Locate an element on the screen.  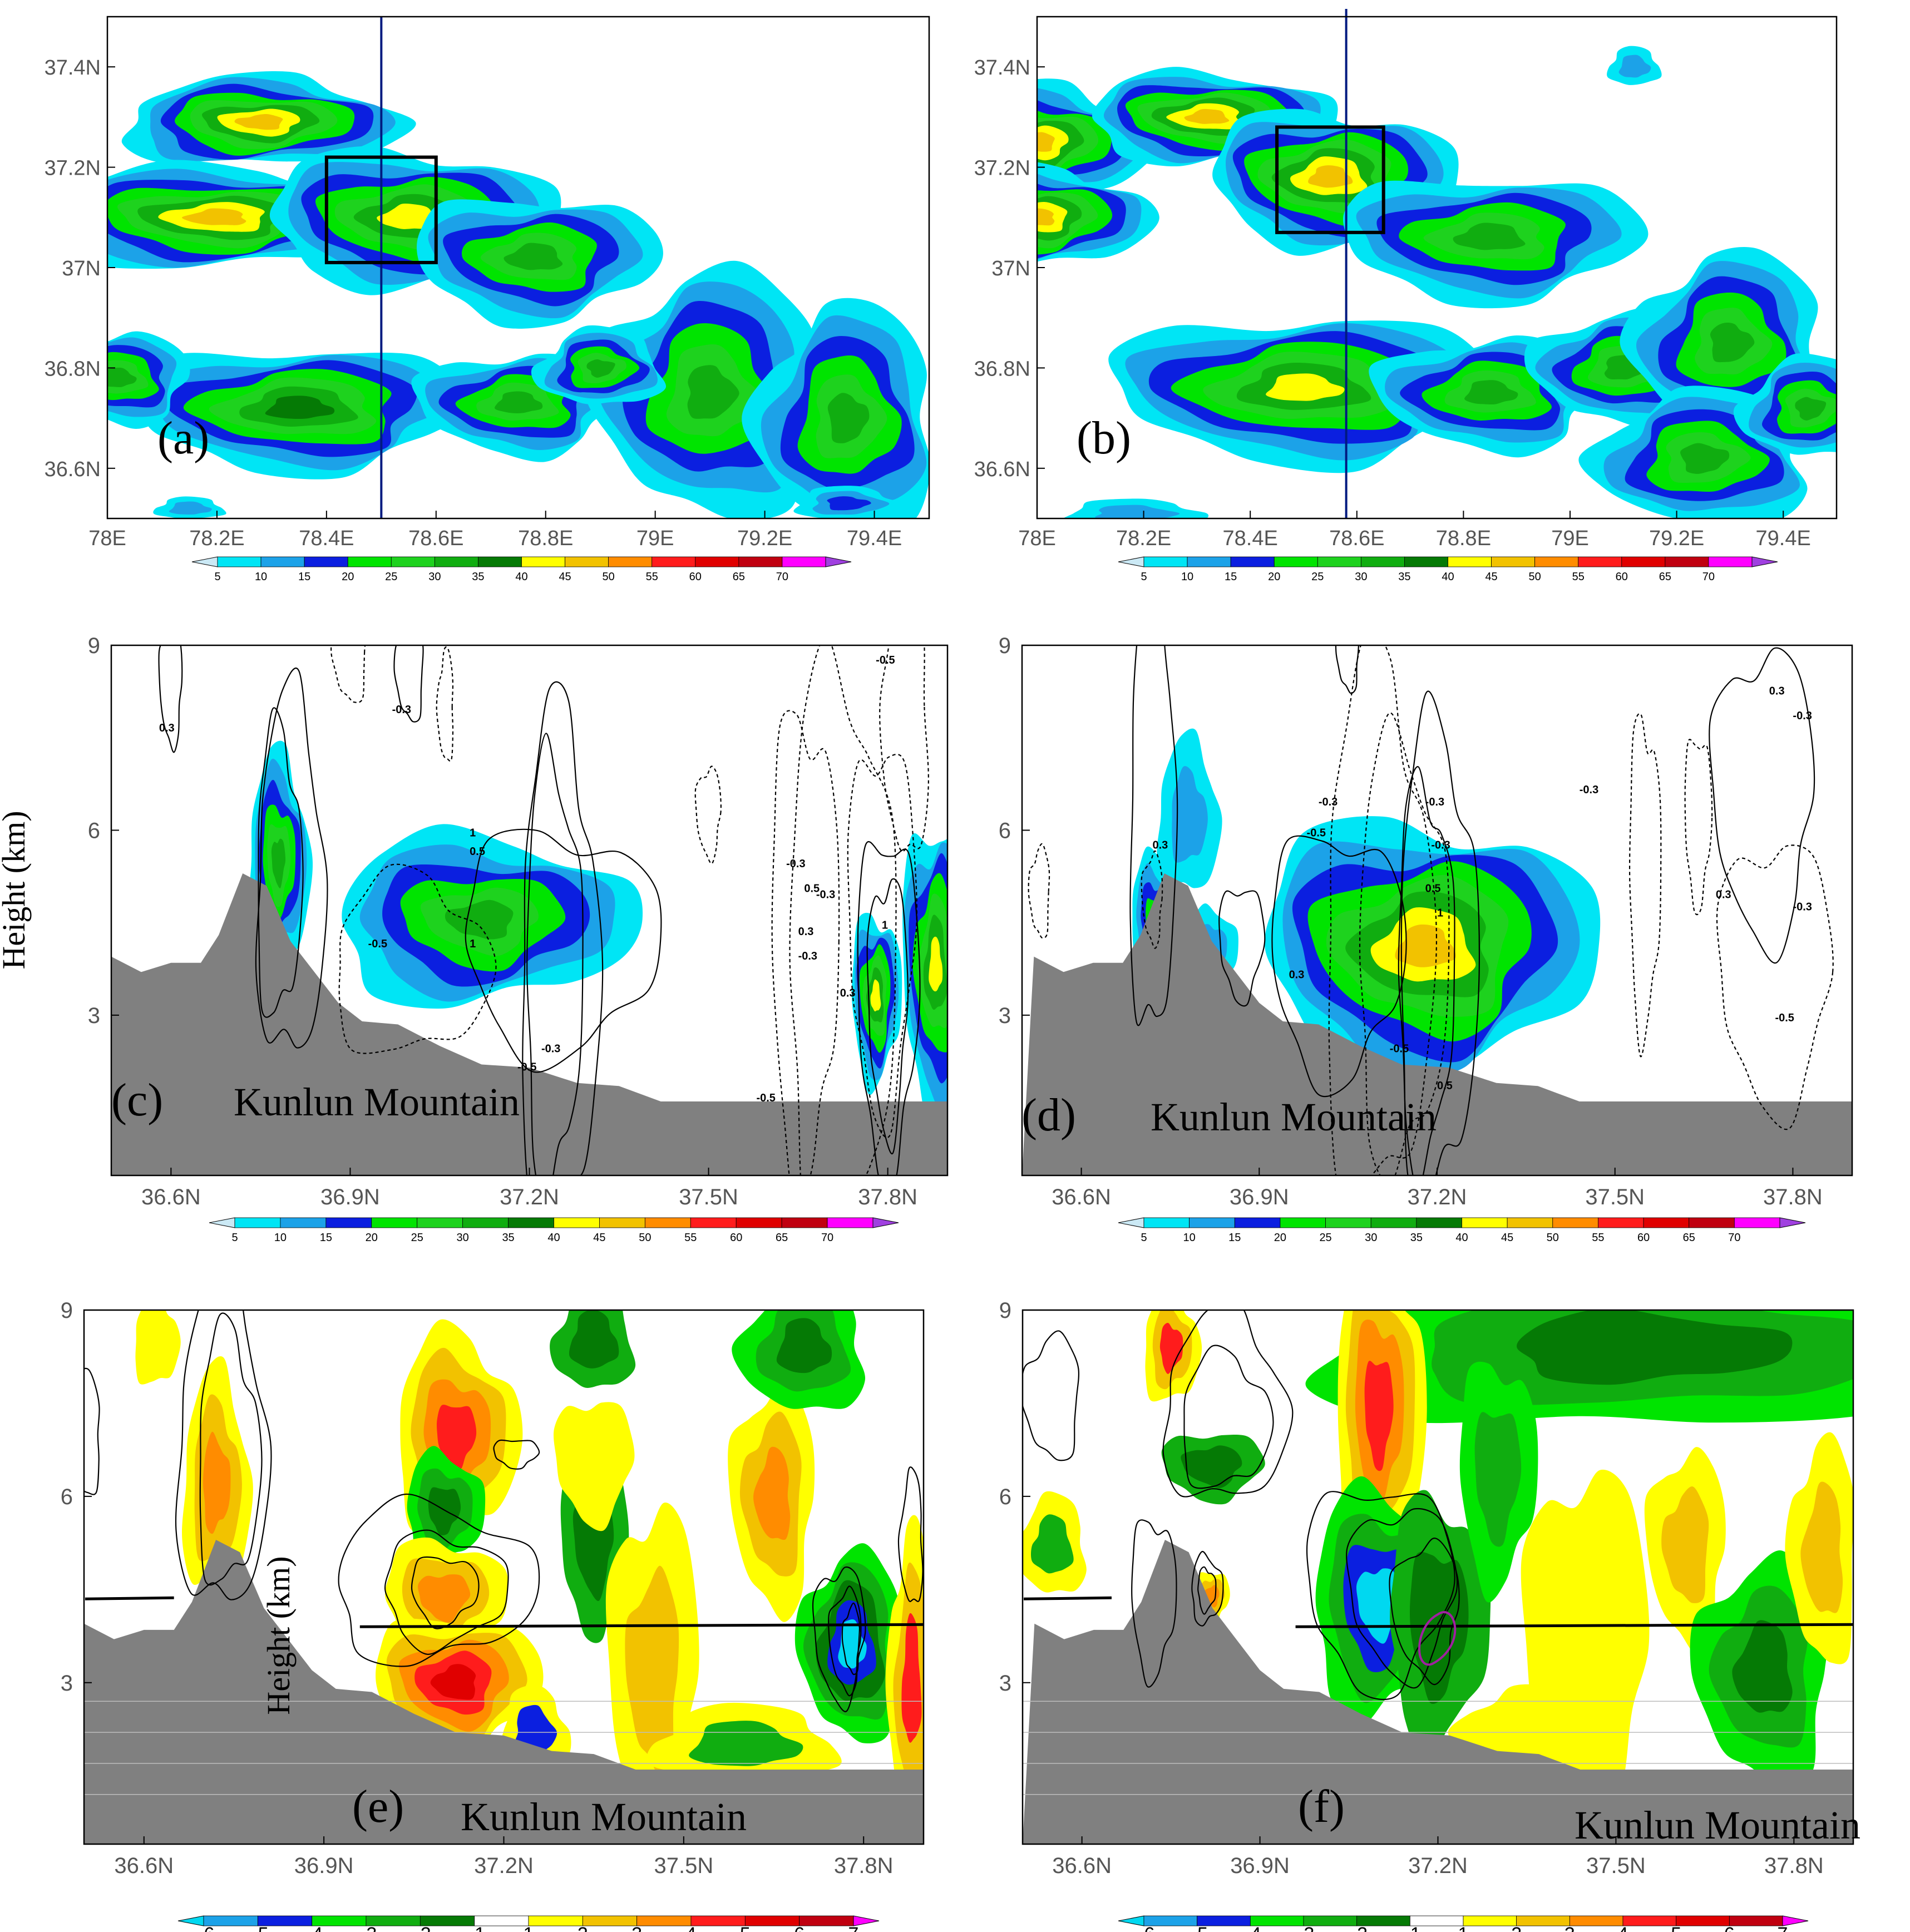
panel-label: (f) is located at coordinates (1321, 1806).